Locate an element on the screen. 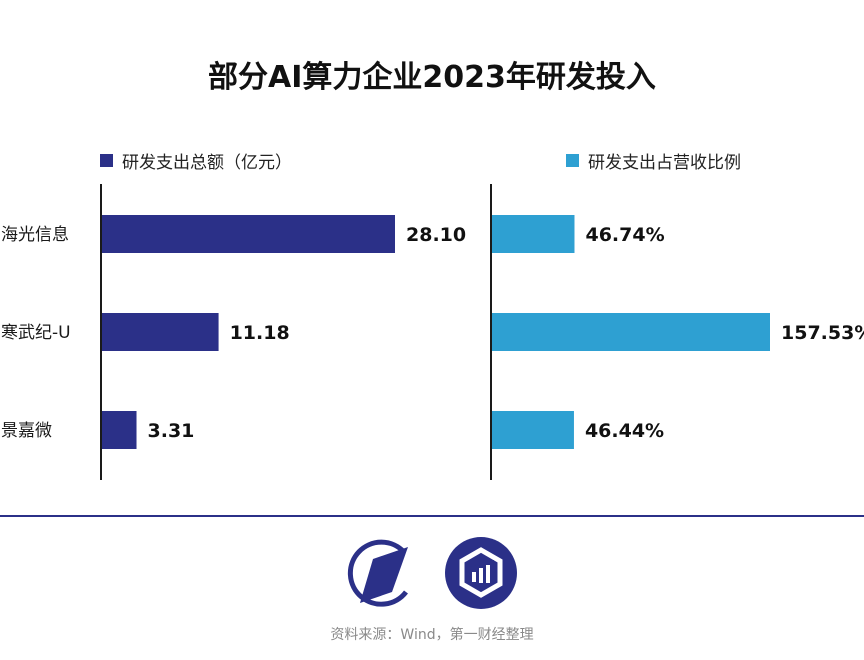  left-bars-group: 28.10 11.18 3.31 is located at coordinates (284, 332).